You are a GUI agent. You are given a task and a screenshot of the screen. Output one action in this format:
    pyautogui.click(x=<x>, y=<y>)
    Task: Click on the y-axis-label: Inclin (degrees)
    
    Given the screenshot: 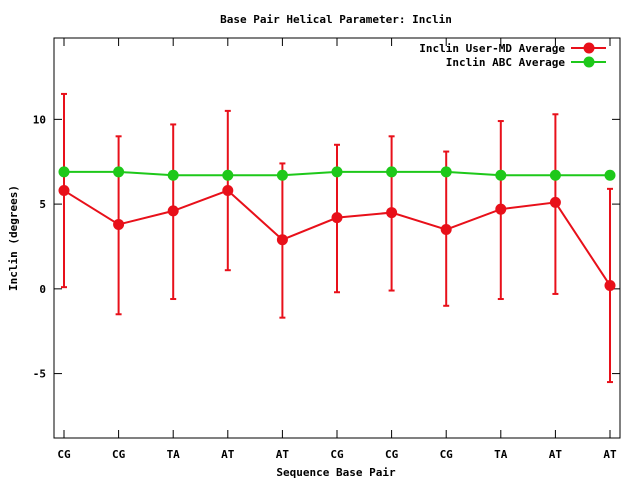 What is the action you would take?
    pyautogui.click(x=13, y=238)
    